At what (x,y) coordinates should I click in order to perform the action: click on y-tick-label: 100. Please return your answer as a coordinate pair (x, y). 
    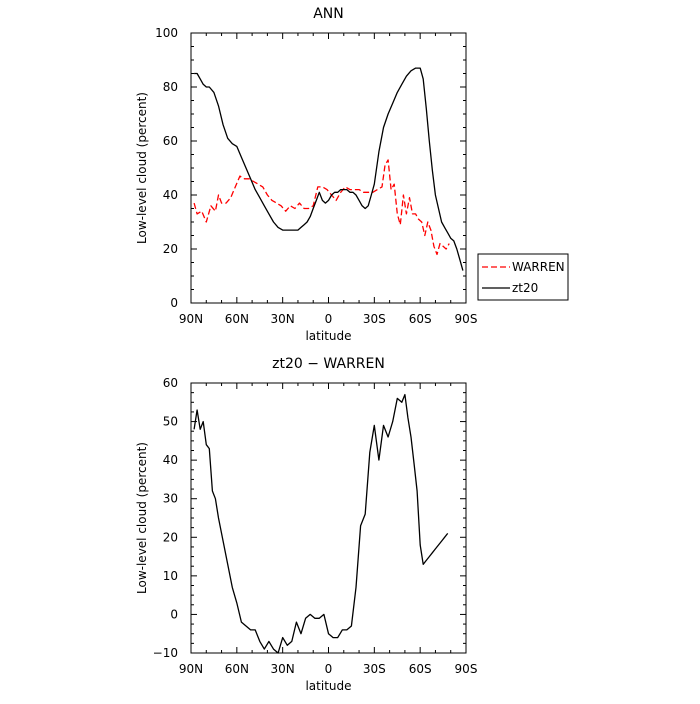
    Looking at the image, I should click on (166, 33).